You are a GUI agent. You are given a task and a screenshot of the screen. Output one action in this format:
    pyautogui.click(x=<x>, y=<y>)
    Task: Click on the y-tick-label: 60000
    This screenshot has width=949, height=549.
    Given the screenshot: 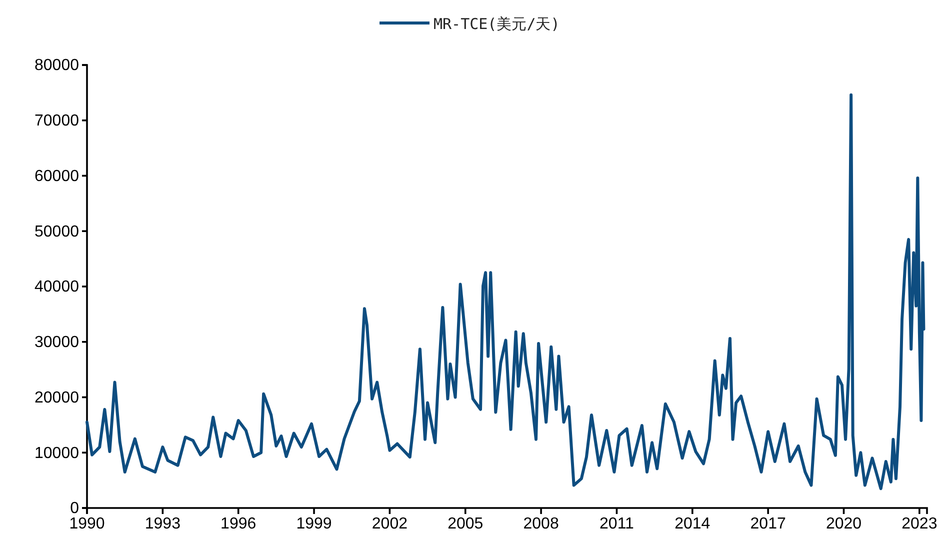 What is the action you would take?
    pyautogui.click(x=57, y=176)
    